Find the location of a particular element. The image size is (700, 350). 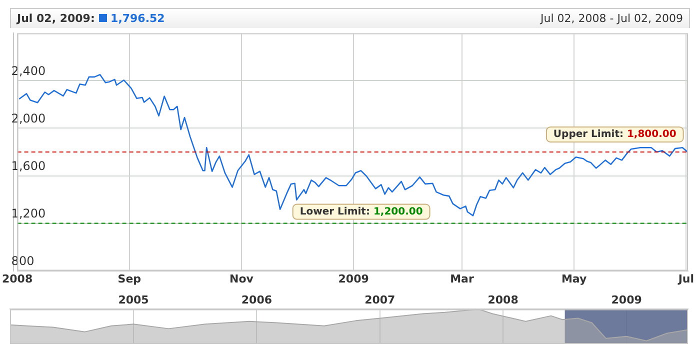

x-tick-label: 2005 is located at coordinates (133, 299).